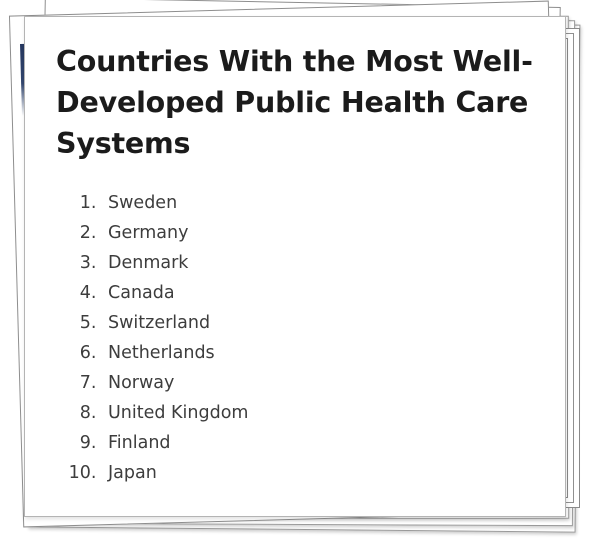 The image size is (600, 547). Describe the element at coordinates (320, 203) in the screenshot. I see `list-item: Sweden` at that location.